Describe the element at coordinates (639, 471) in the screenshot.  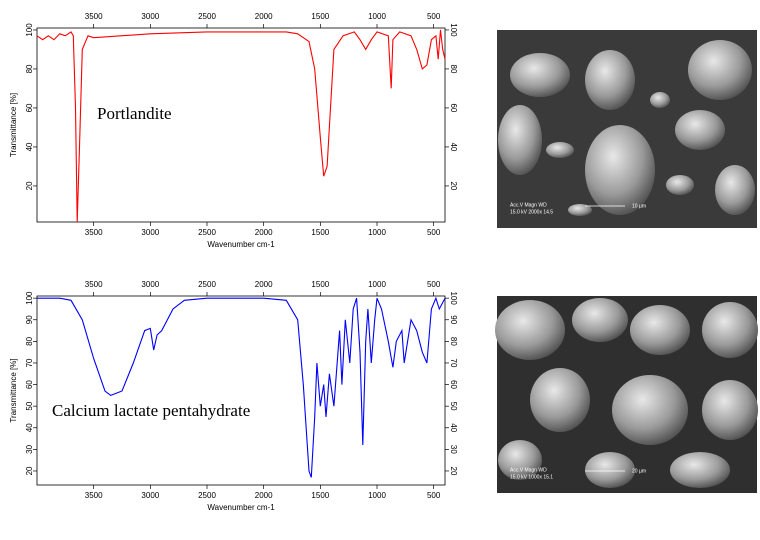
I see `sem-scale: 20 µm` at that location.